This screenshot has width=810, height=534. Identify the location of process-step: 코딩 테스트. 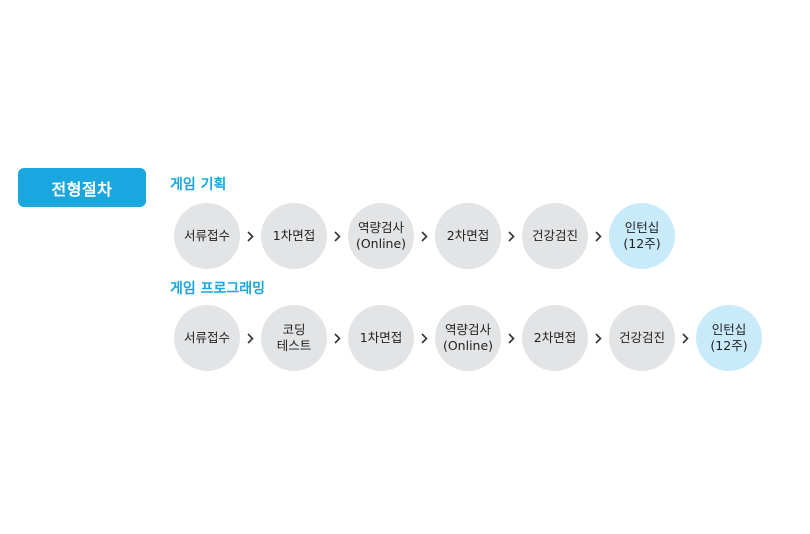
(294, 338).